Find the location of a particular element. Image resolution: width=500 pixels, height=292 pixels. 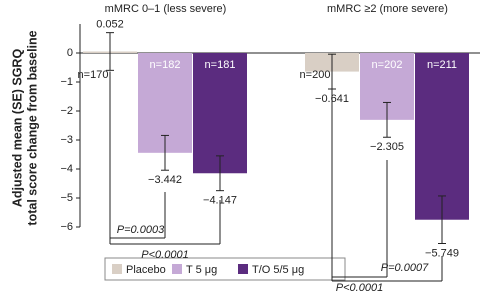

value-label: −3.442 is located at coordinates (165, 180).